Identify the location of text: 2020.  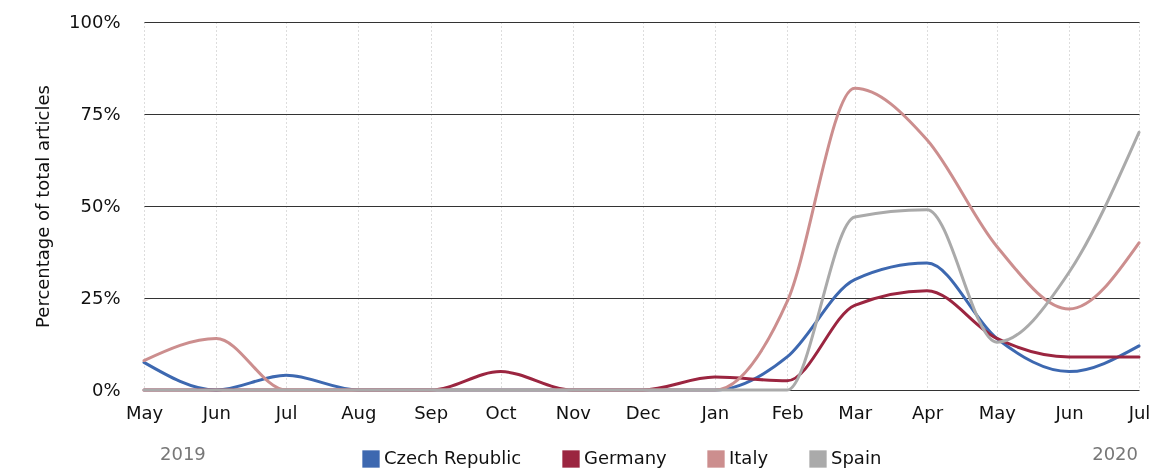
(1115, 453).